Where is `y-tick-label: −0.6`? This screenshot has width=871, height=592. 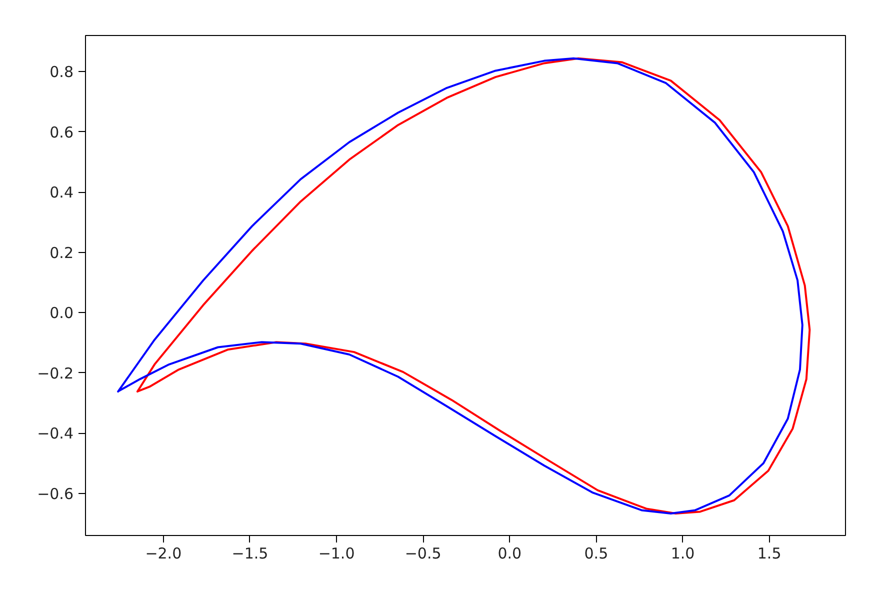 y-tick-label: −0.6 is located at coordinates (55, 493).